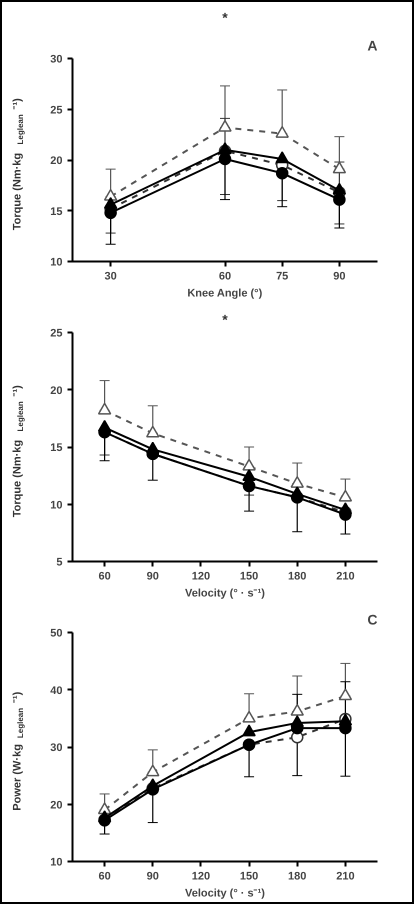 Image resolution: width=418 pixels, height=922 pixels. Describe the element at coordinates (282, 276) in the screenshot. I see `x-tick-label: 75` at that location.